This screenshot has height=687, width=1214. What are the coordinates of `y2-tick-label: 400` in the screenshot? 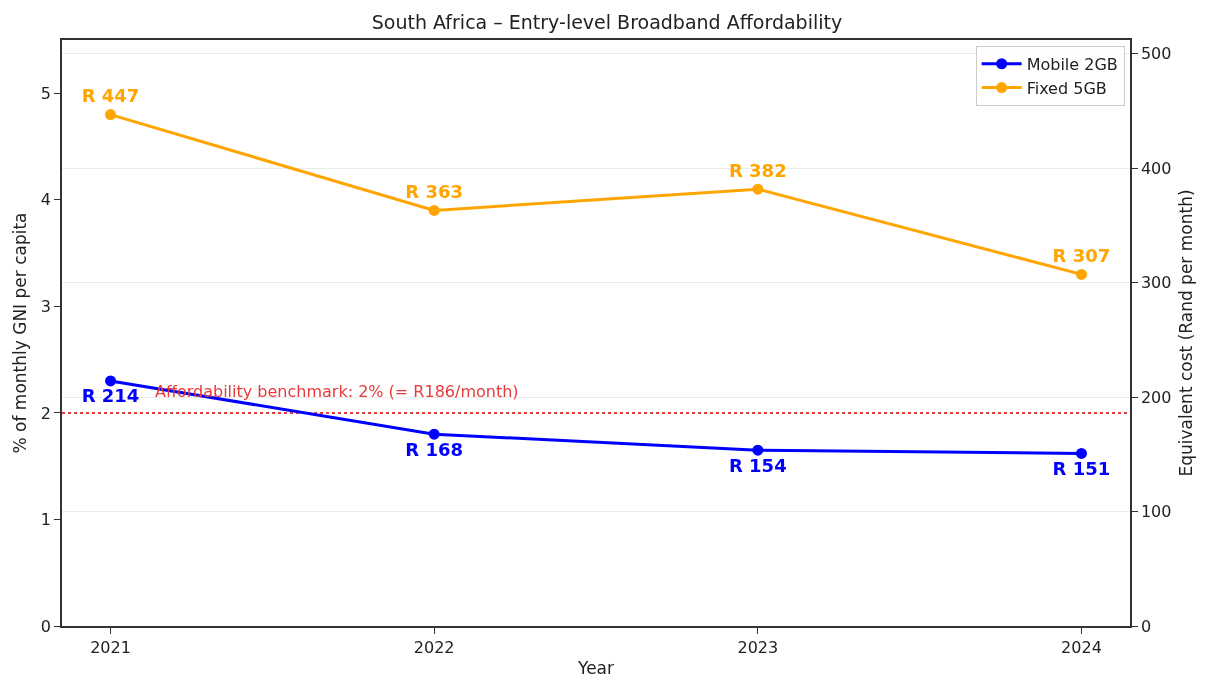 It's located at (1156, 168).